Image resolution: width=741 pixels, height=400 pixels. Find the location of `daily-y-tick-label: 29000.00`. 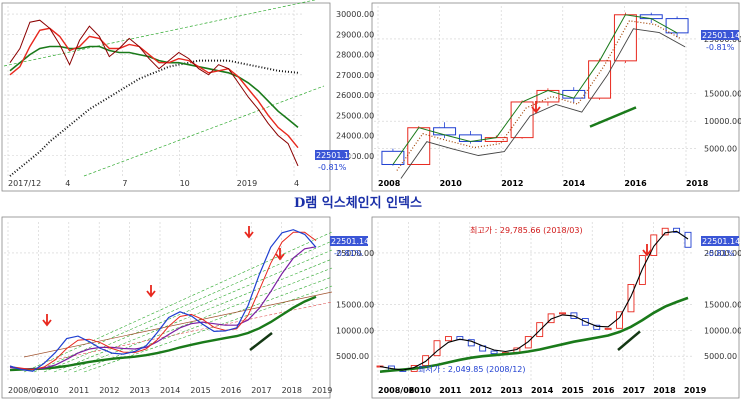

daily-y-tick-label: 29000.00 is located at coordinates (355, 34).